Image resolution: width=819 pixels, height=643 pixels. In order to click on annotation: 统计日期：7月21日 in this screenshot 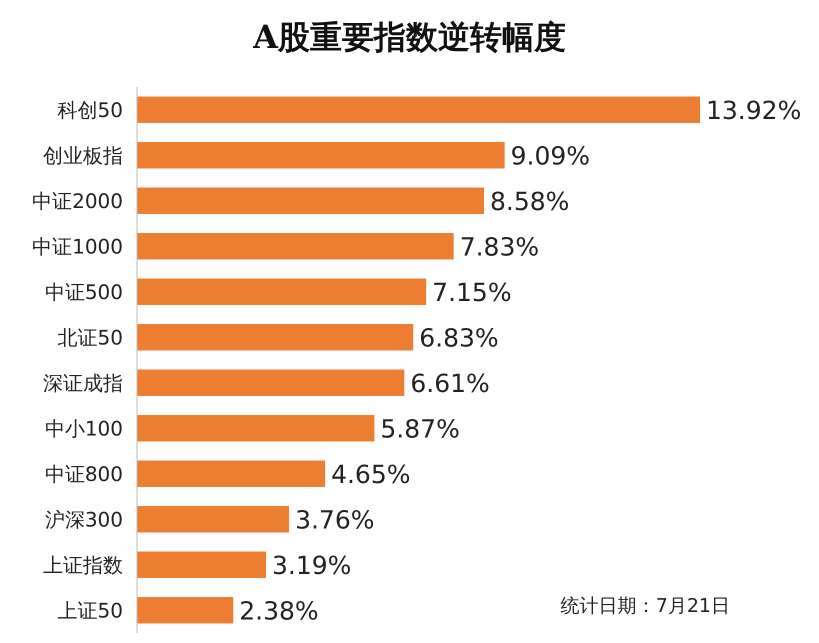, I will do `click(645, 606)`.